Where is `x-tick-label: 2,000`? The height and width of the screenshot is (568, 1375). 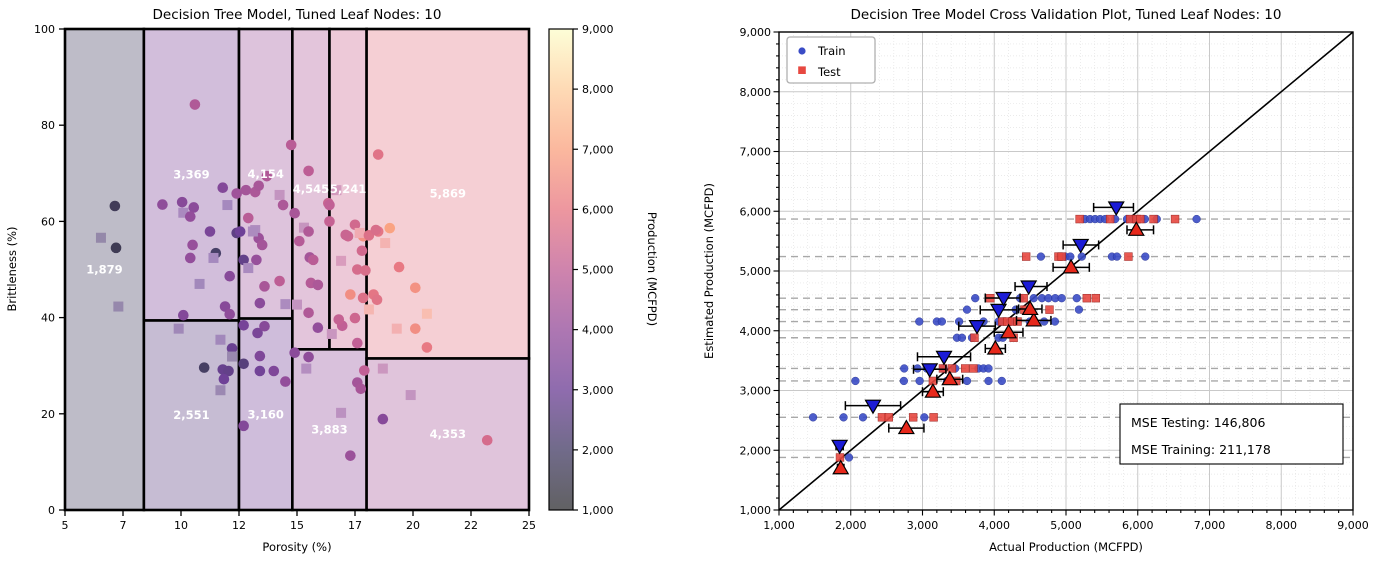
x-tick-label: 2,000 is located at coordinates (851, 525).